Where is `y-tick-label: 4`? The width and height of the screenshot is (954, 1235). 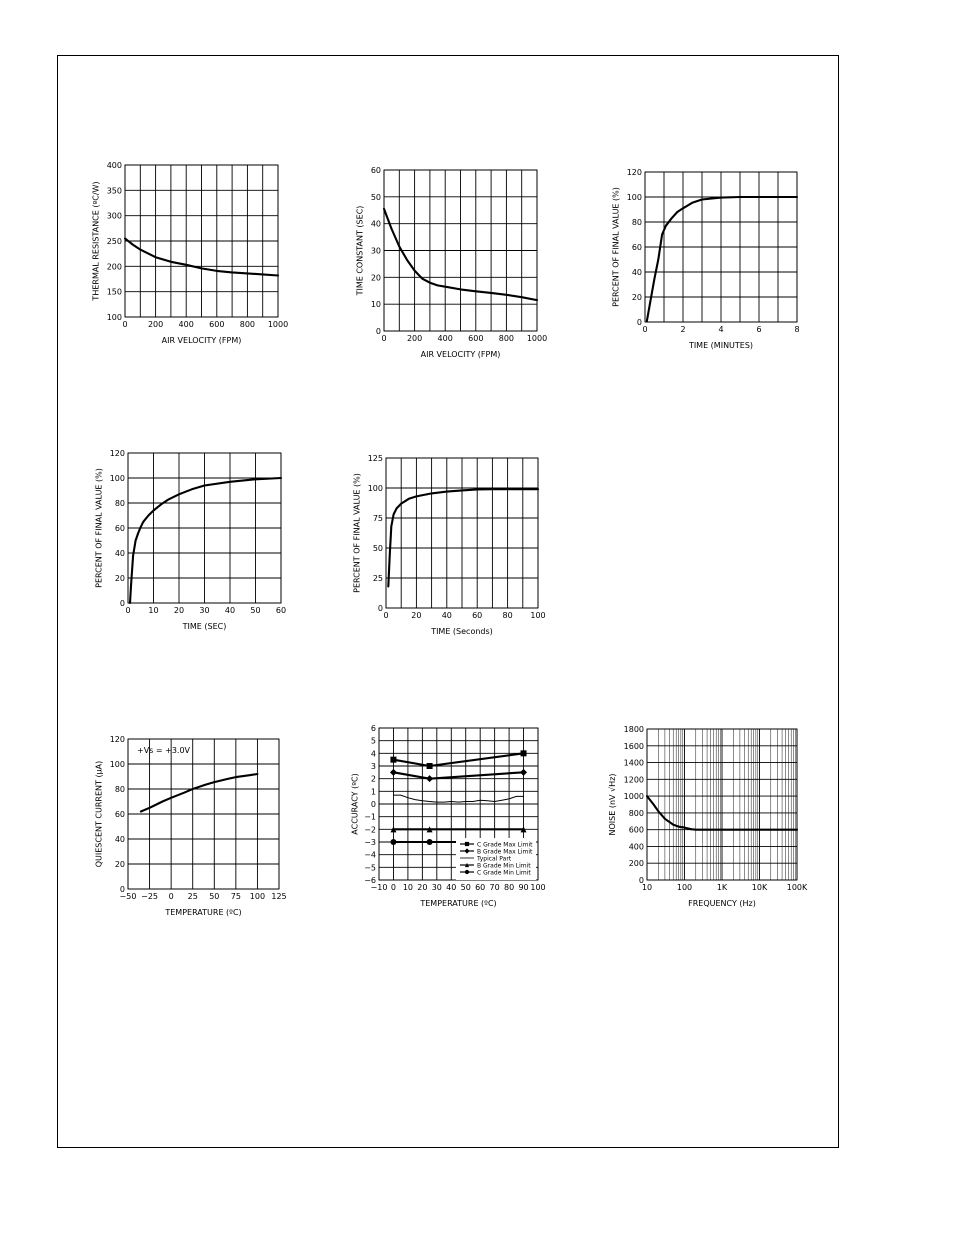
y-tick-label: 4 is located at coordinates (373, 753).